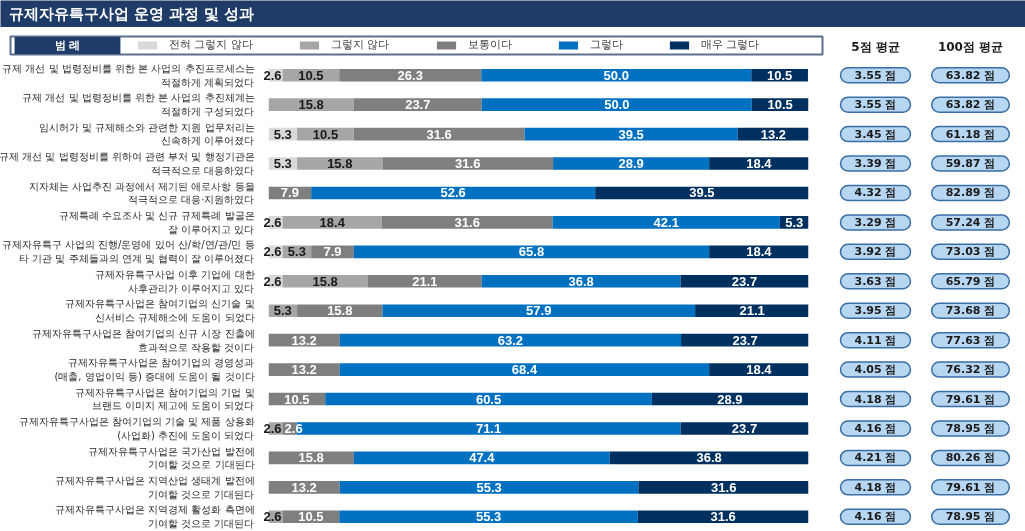 Image resolution: width=1025 pixels, height=531 pixels. I want to click on text: 76.32 점, so click(970, 370).